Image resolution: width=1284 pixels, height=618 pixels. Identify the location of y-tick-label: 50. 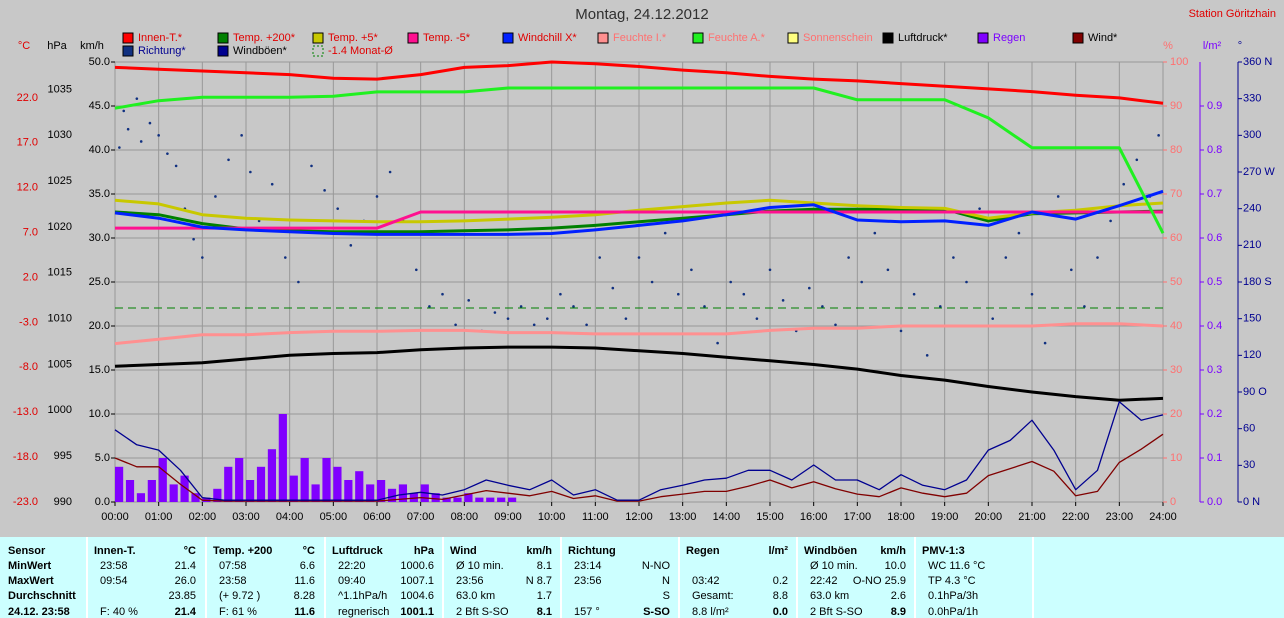
(1176, 282).